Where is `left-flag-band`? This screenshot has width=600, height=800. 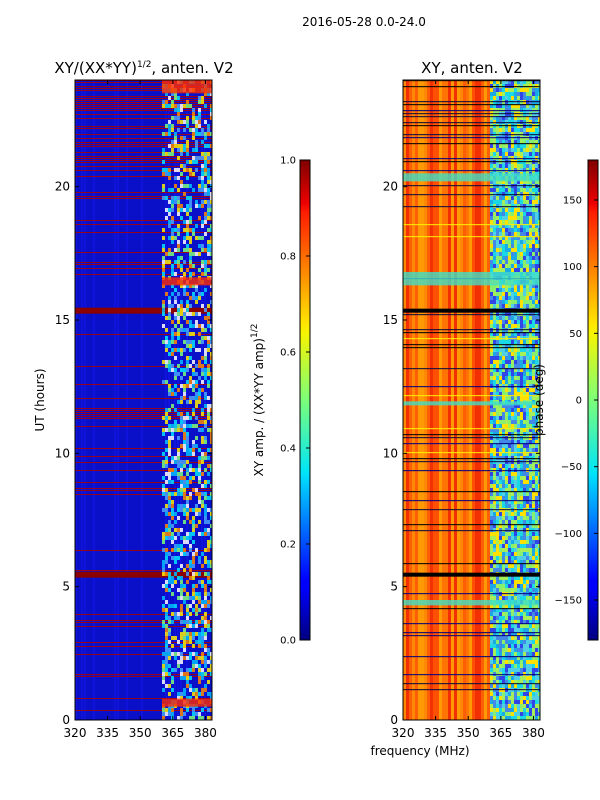
left-flag-band is located at coordinates (143, 574).